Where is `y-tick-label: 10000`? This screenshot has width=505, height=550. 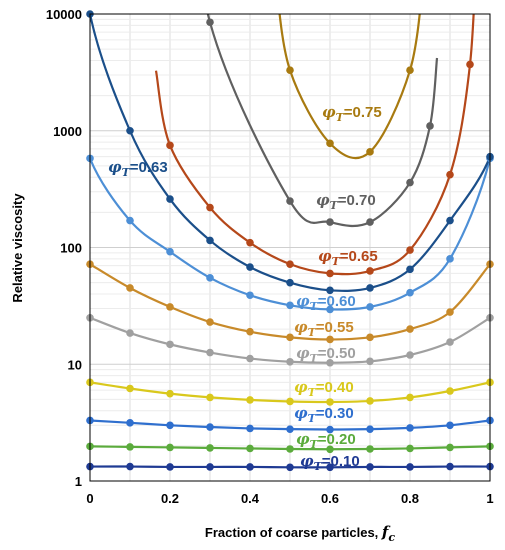 y-tick-label: 10000 is located at coordinates (64, 14).